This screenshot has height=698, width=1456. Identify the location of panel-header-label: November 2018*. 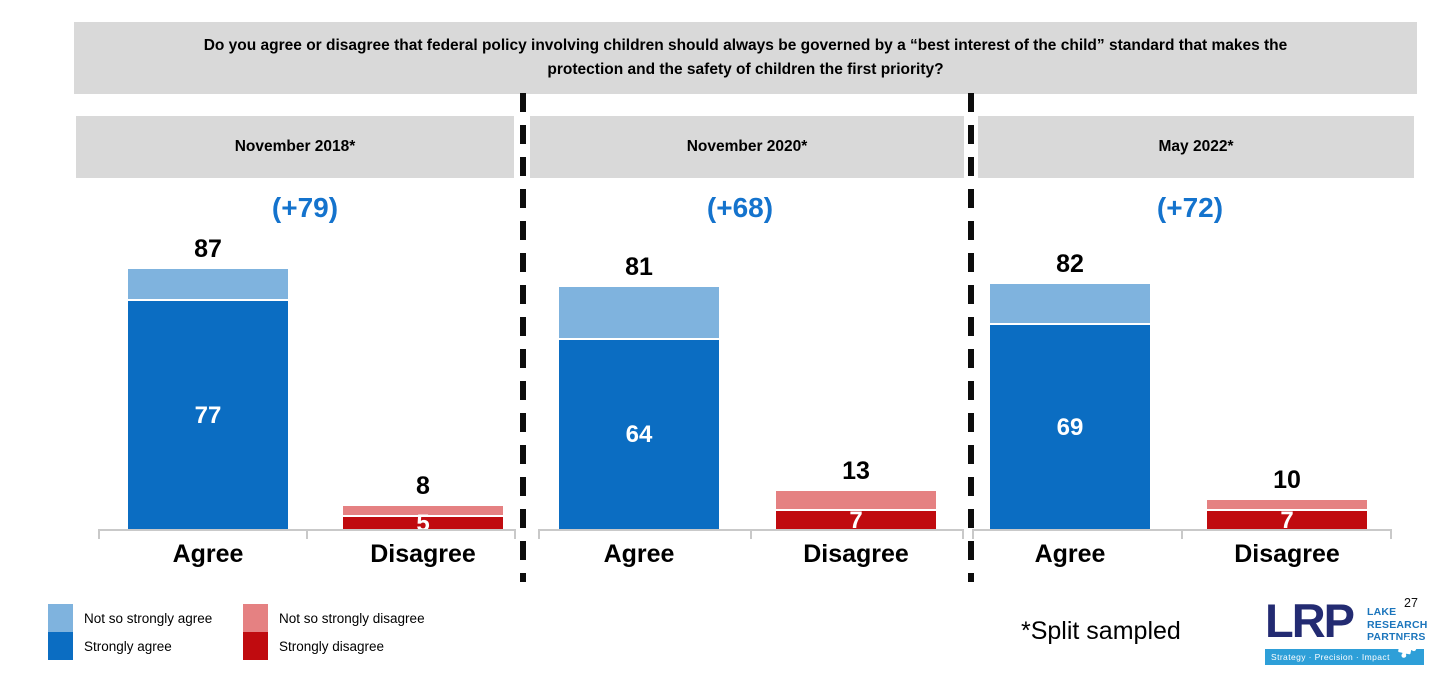
(295, 146).